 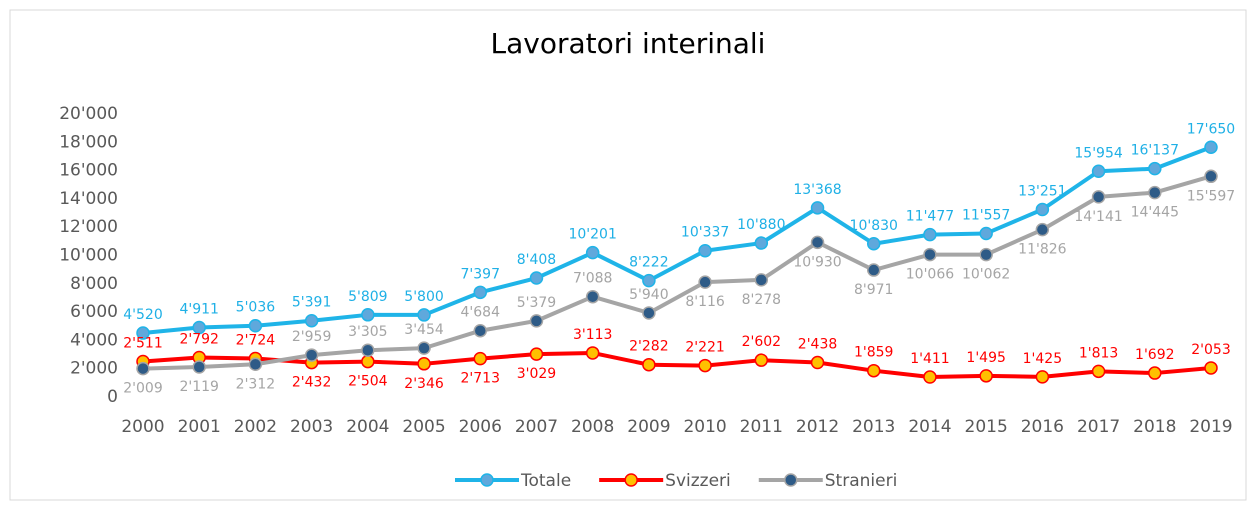 I want to click on value-label: 13'368, so click(x=817, y=190).